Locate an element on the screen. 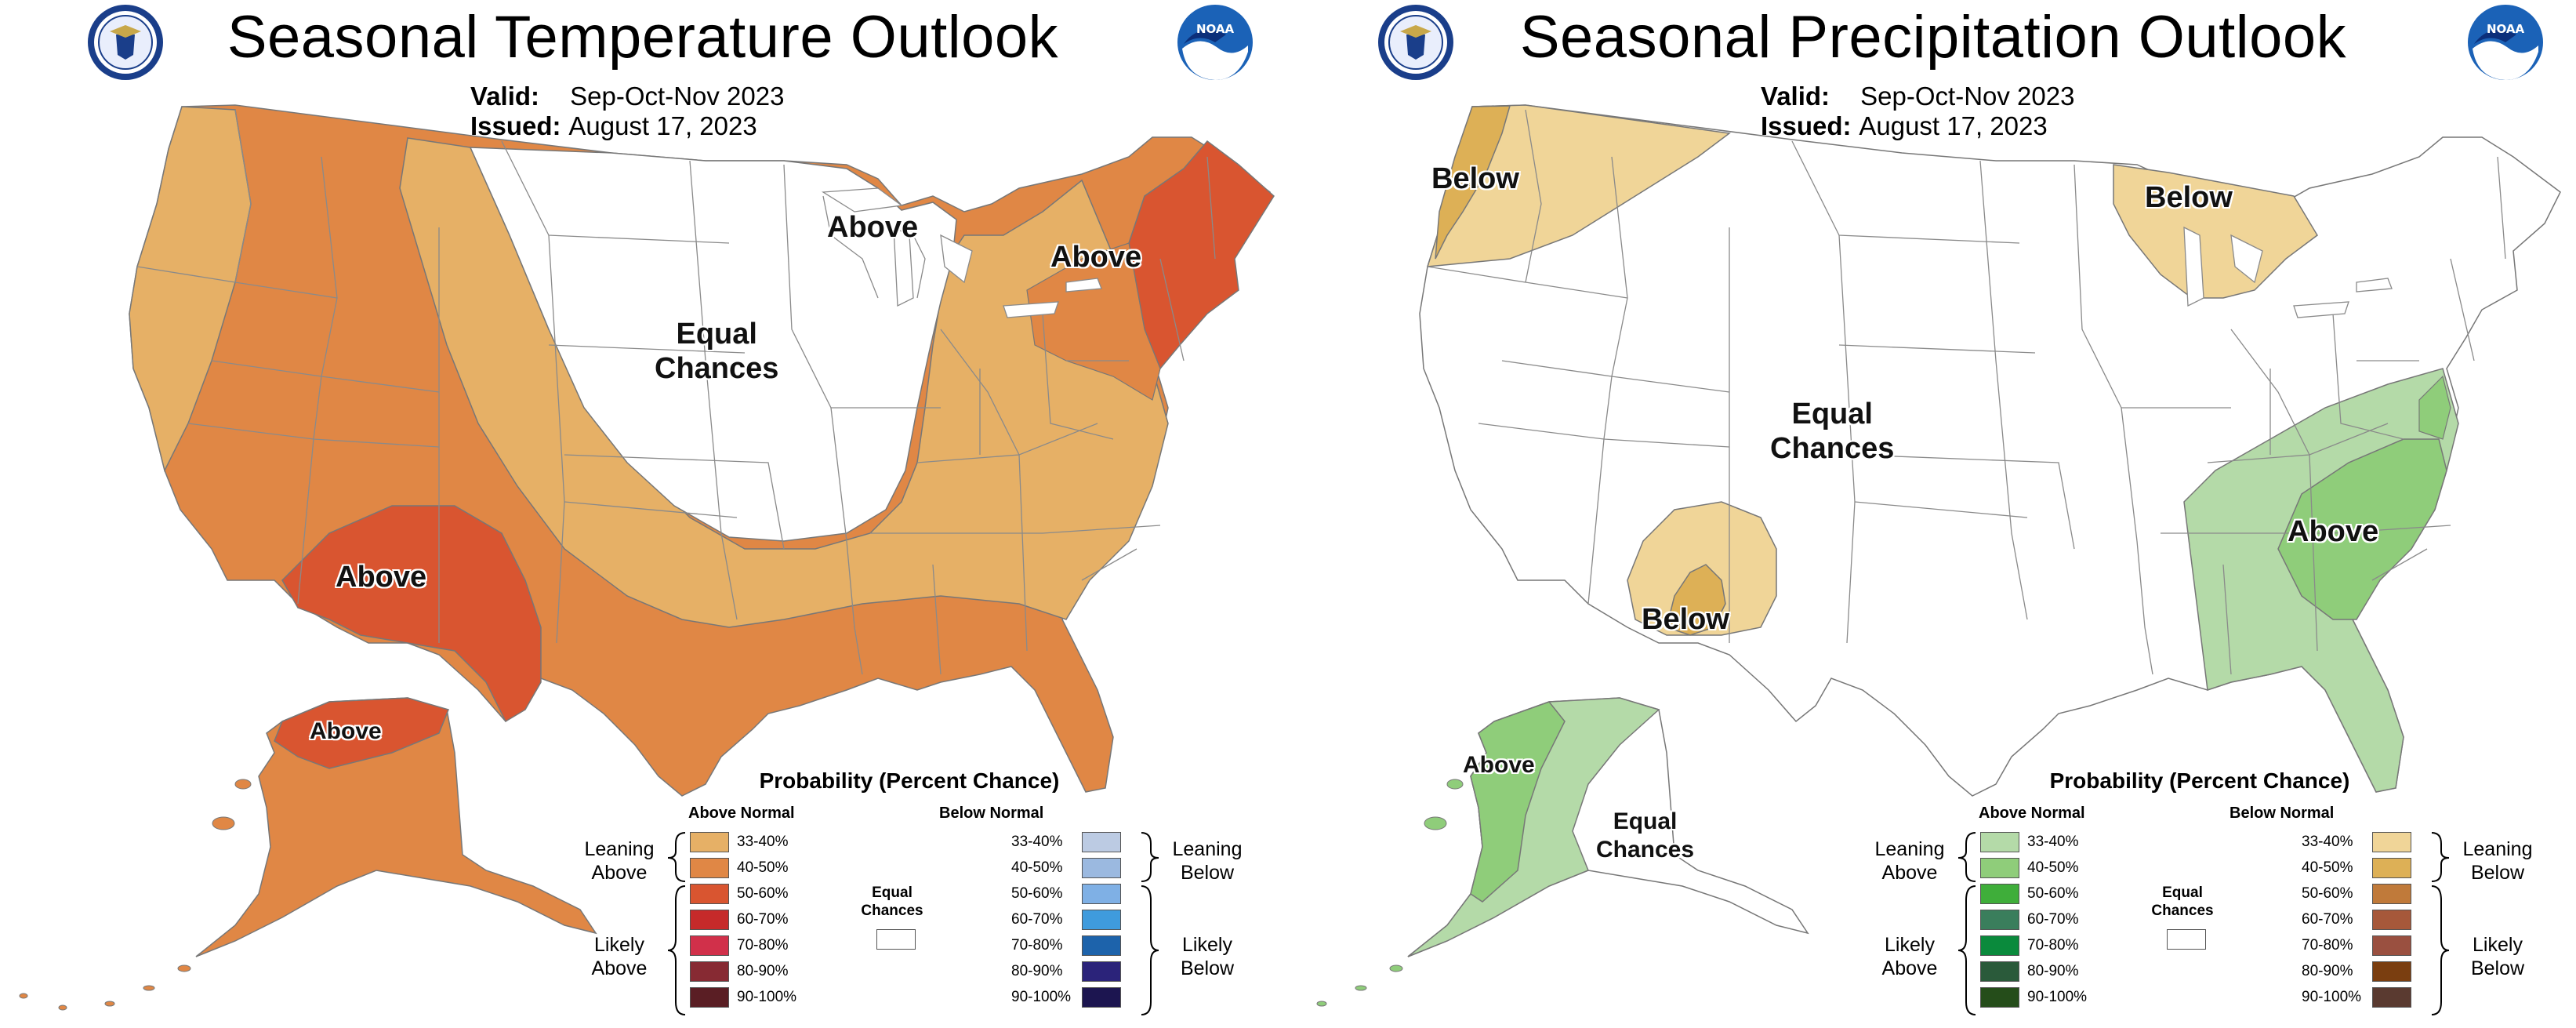 The image size is (2576, 1028). valid-line: Valid: Sep-Oct-Nov 2023 is located at coordinates (627, 96).